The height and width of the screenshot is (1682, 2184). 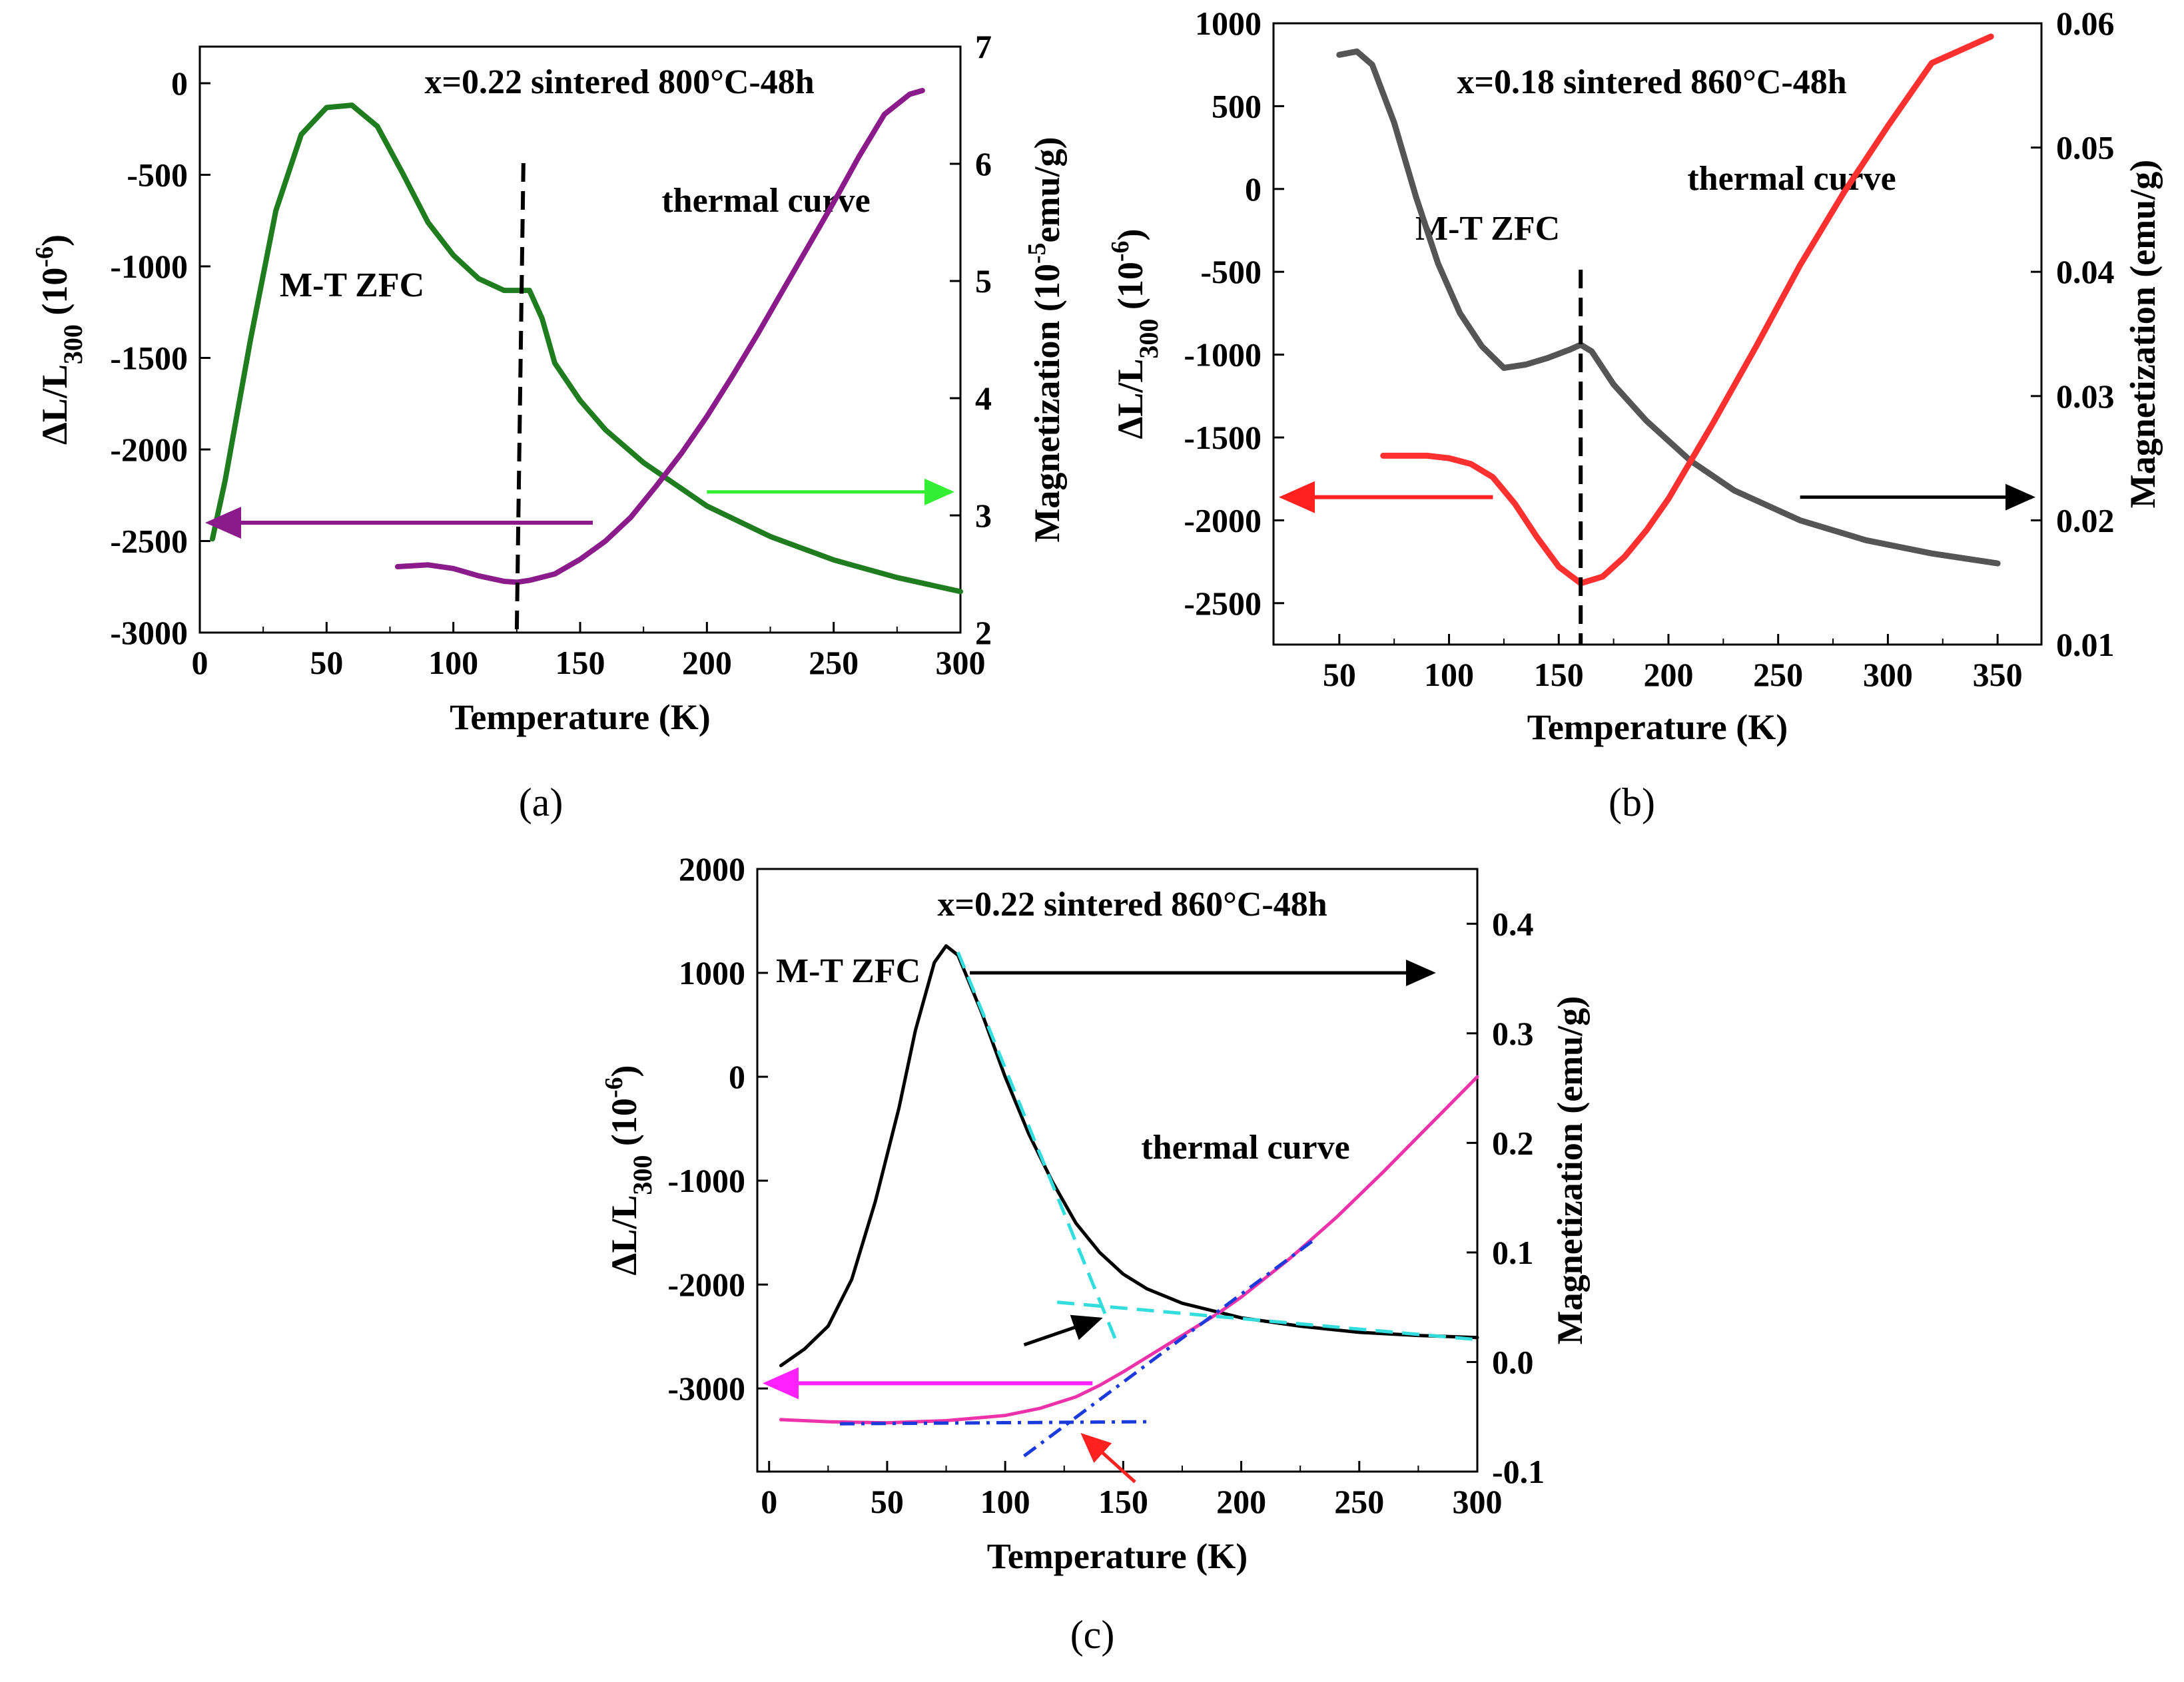 What do you see at coordinates (1518, 1472) in the screenshot?
I see `y-right-tick-label: -0.1` at bounding box center [1518, 1472].